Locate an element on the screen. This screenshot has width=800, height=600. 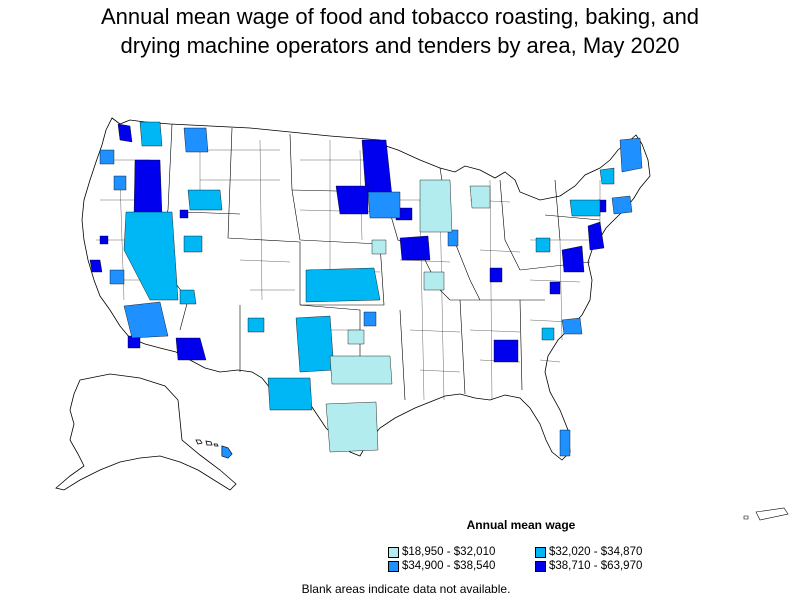
area-virginia is located at coordinates (555, 288).